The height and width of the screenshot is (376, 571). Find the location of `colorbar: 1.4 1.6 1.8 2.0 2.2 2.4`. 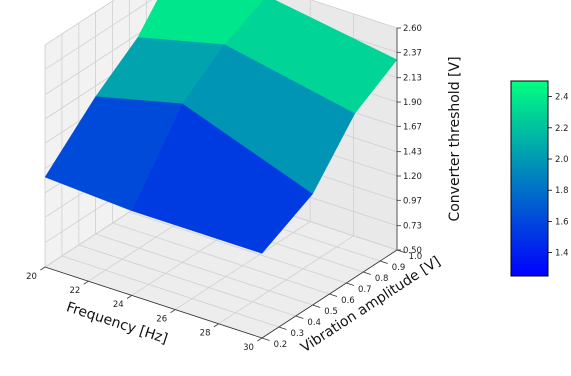

colorbar: 1.4 1.6 1.8 2.0 2.2 2.4 is located at coordinates (539, 178).